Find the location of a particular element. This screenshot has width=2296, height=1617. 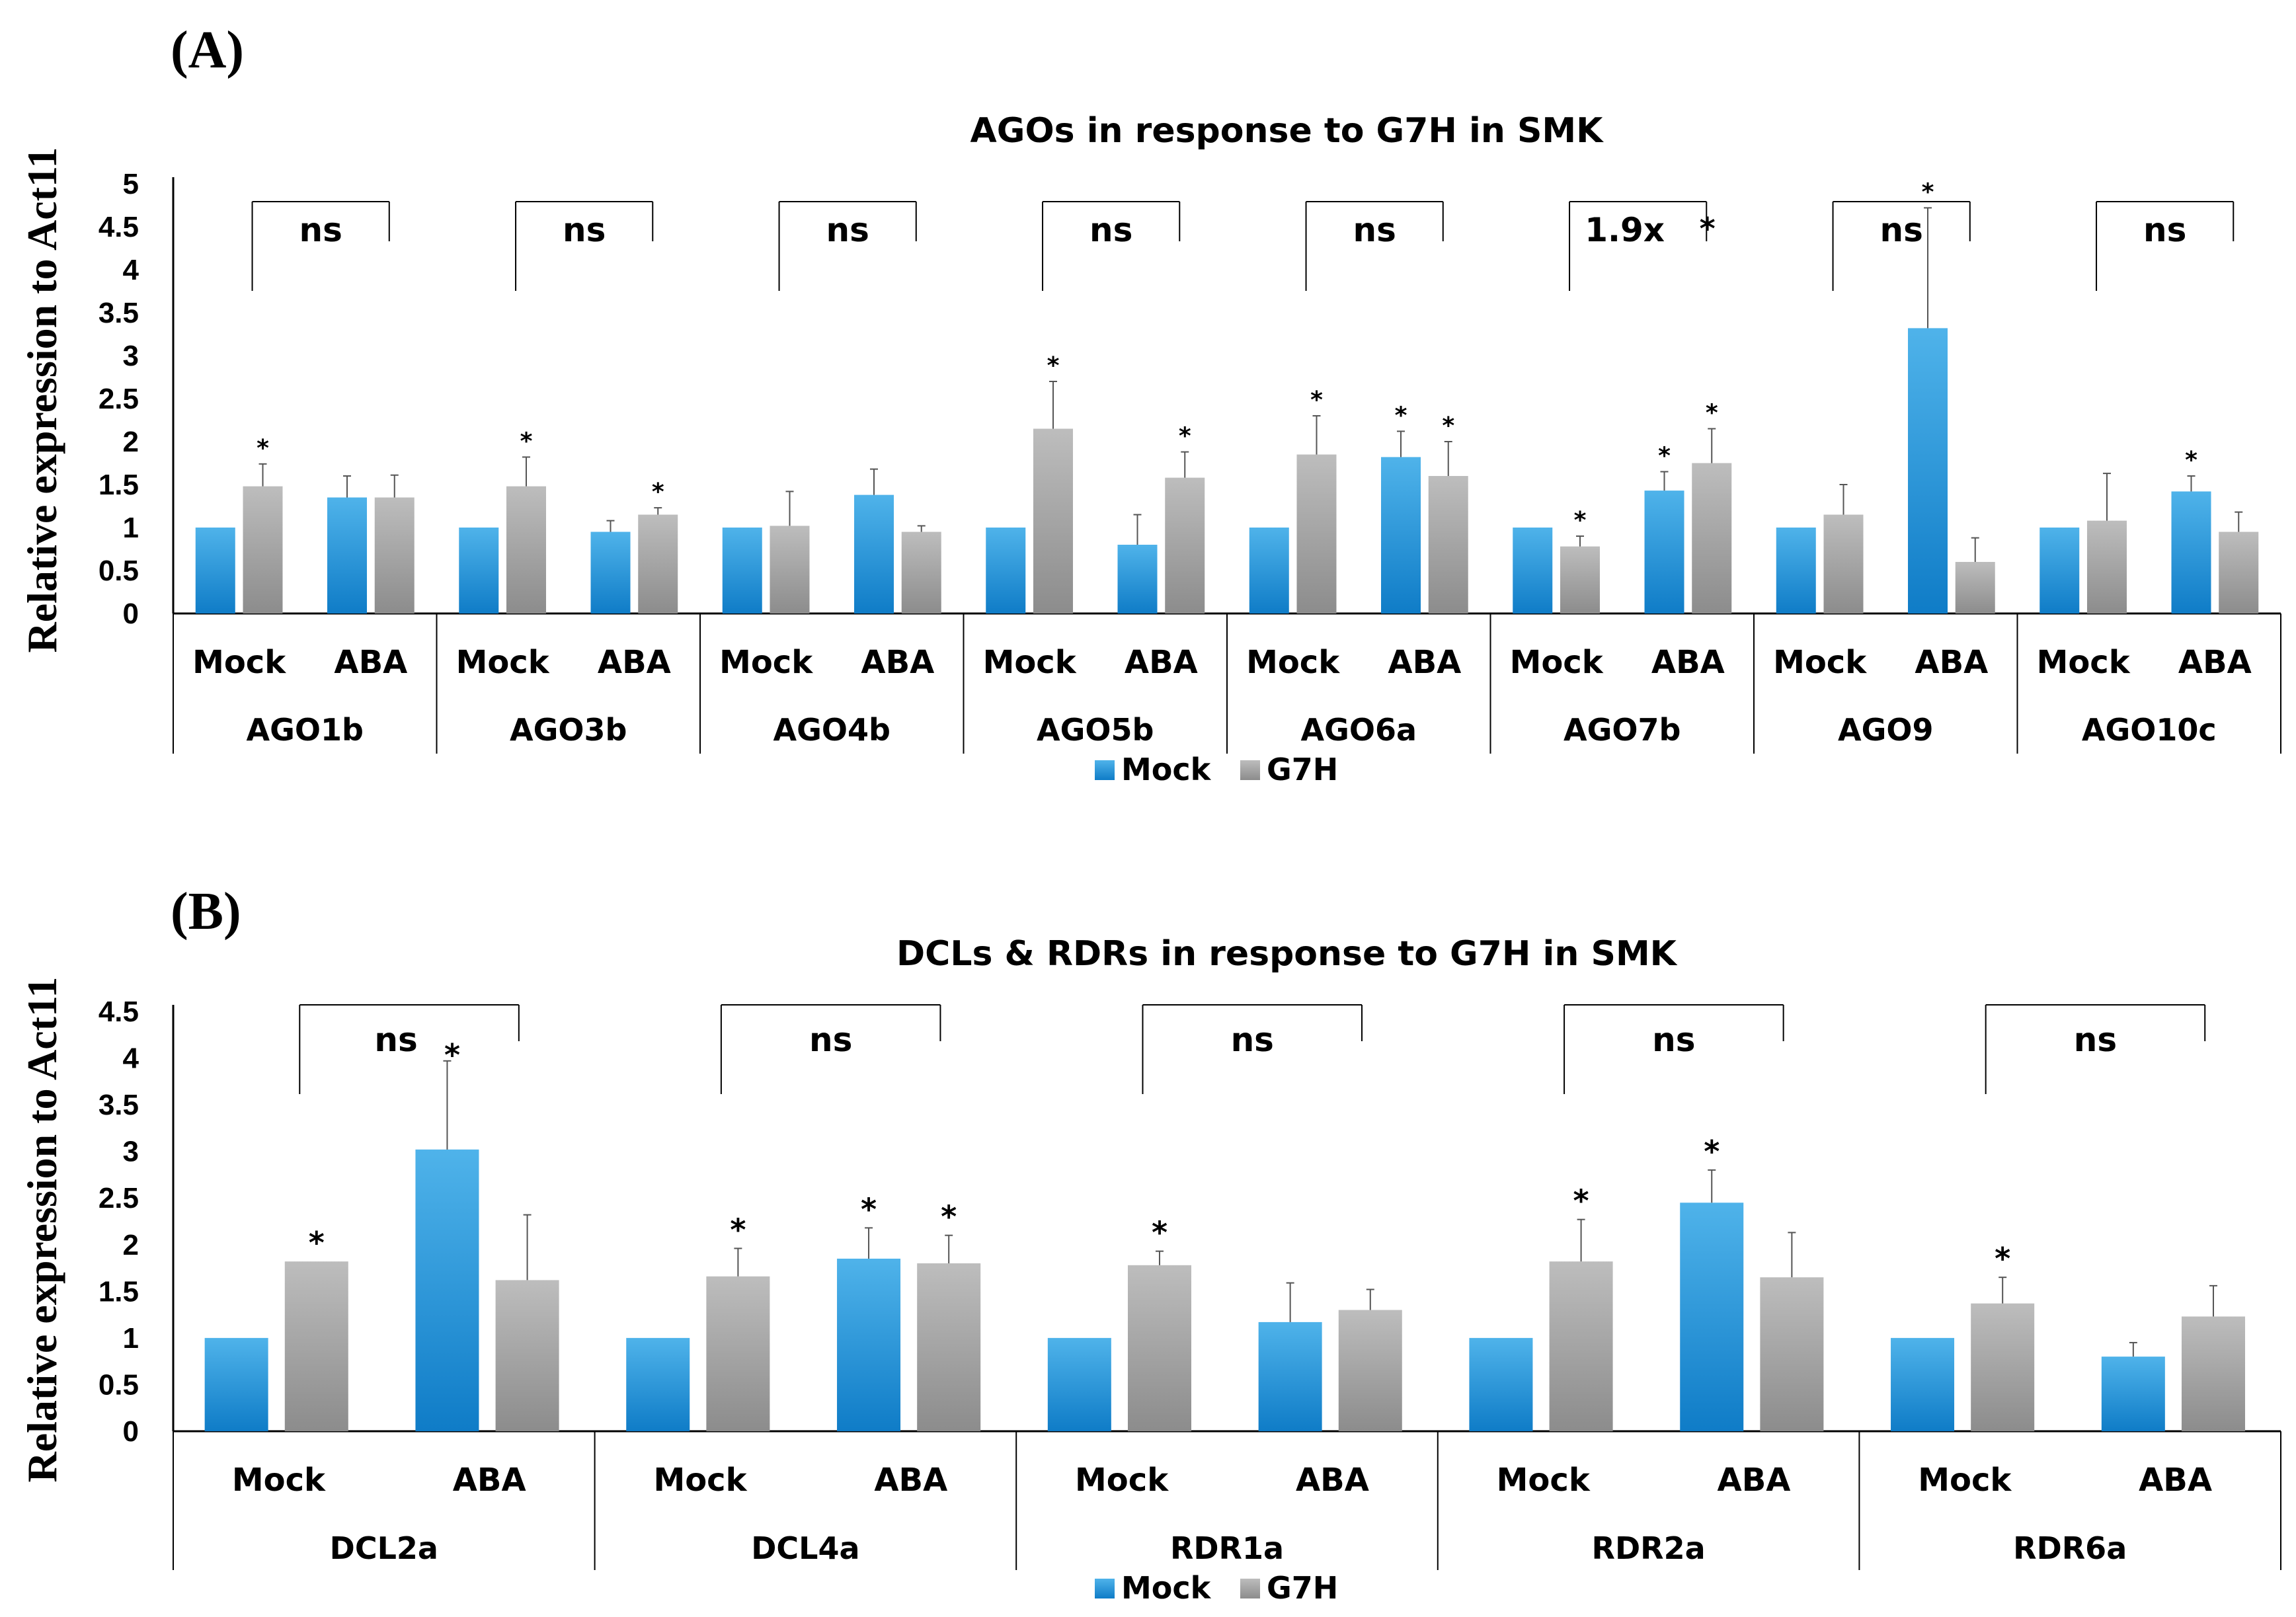

y-tick-label: 3 is located at coordinates (131, 356).